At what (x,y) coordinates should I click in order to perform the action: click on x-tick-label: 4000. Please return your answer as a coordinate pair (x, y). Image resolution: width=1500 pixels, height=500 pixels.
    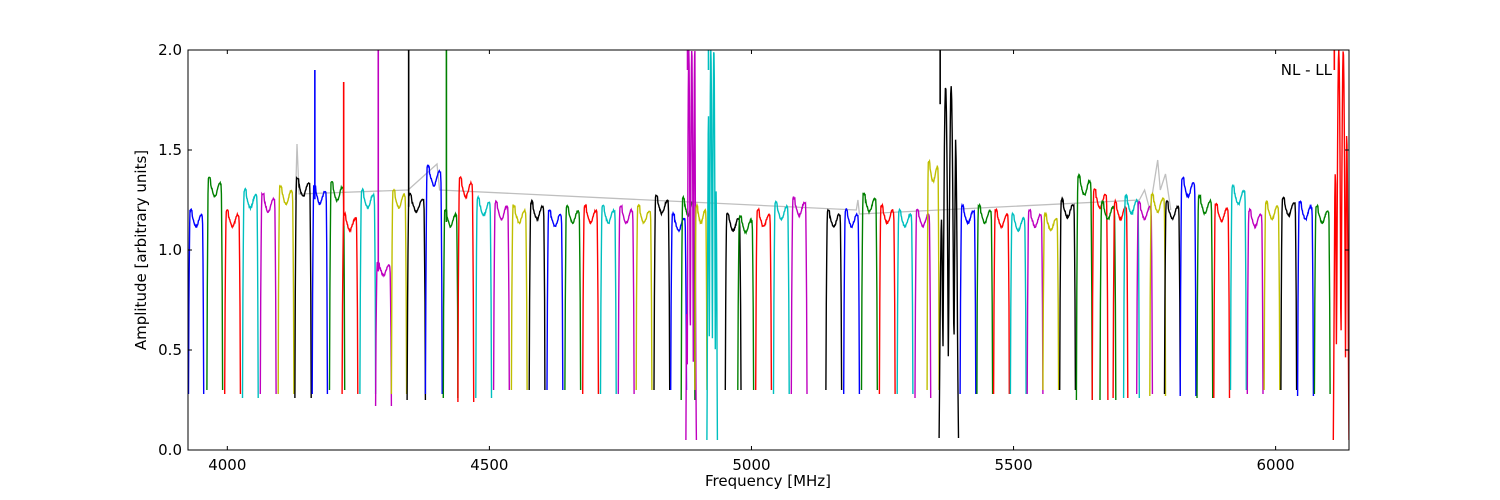
    Looking at the image, I should click on (227, 465).